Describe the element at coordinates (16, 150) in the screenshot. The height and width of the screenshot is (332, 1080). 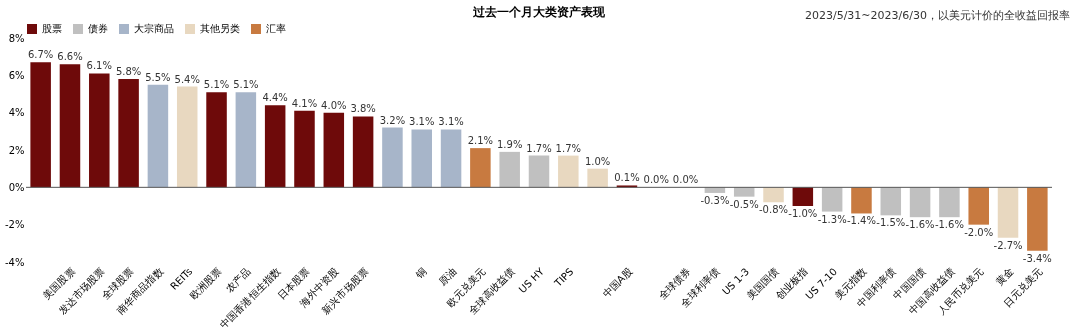
I see `y-tick-label: 2%` at that location.